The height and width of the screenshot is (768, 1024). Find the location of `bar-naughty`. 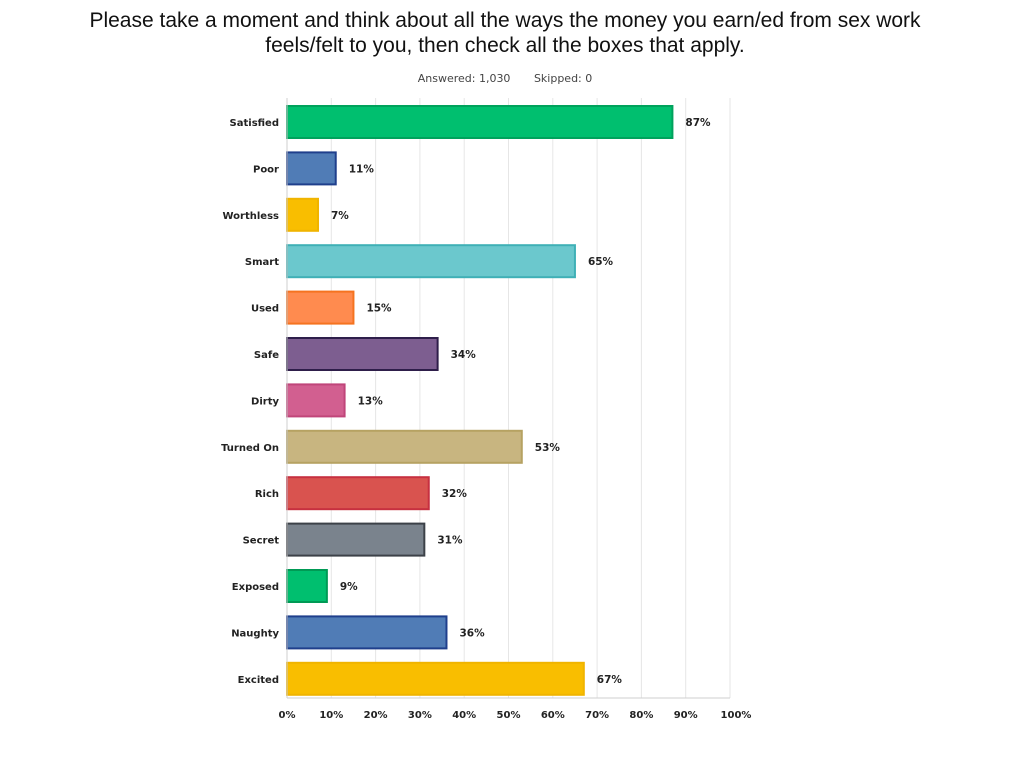

bar-naughty is located at coordinates (367, 632).